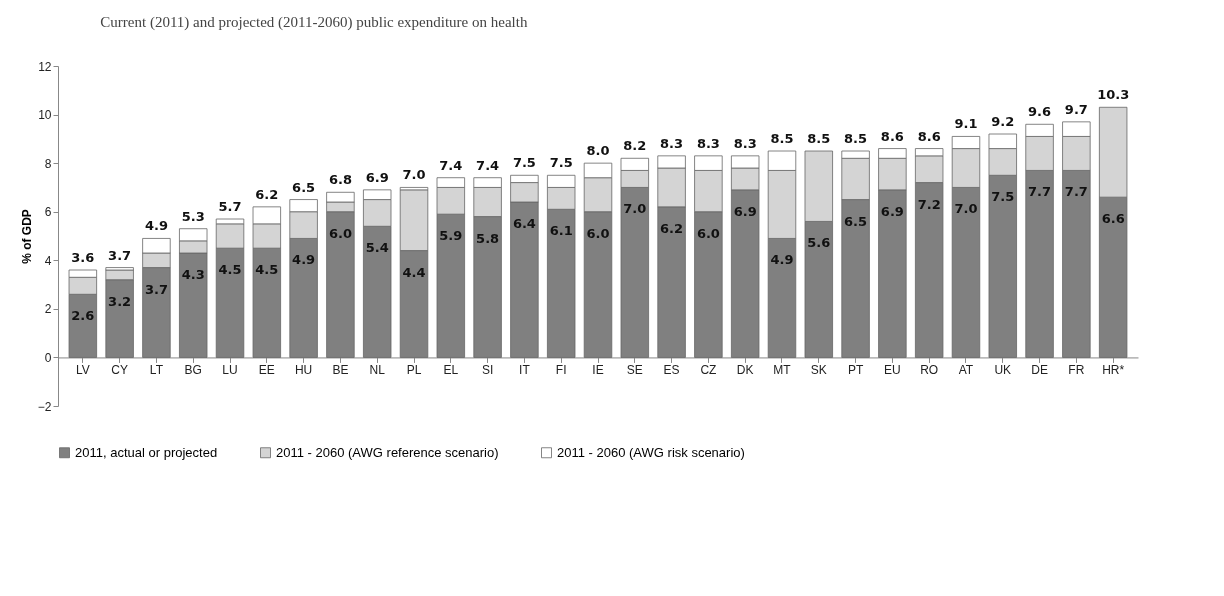 This screenshot has width=1224, height=596. I want to click on data-label: 4.3, so click(193, 274).